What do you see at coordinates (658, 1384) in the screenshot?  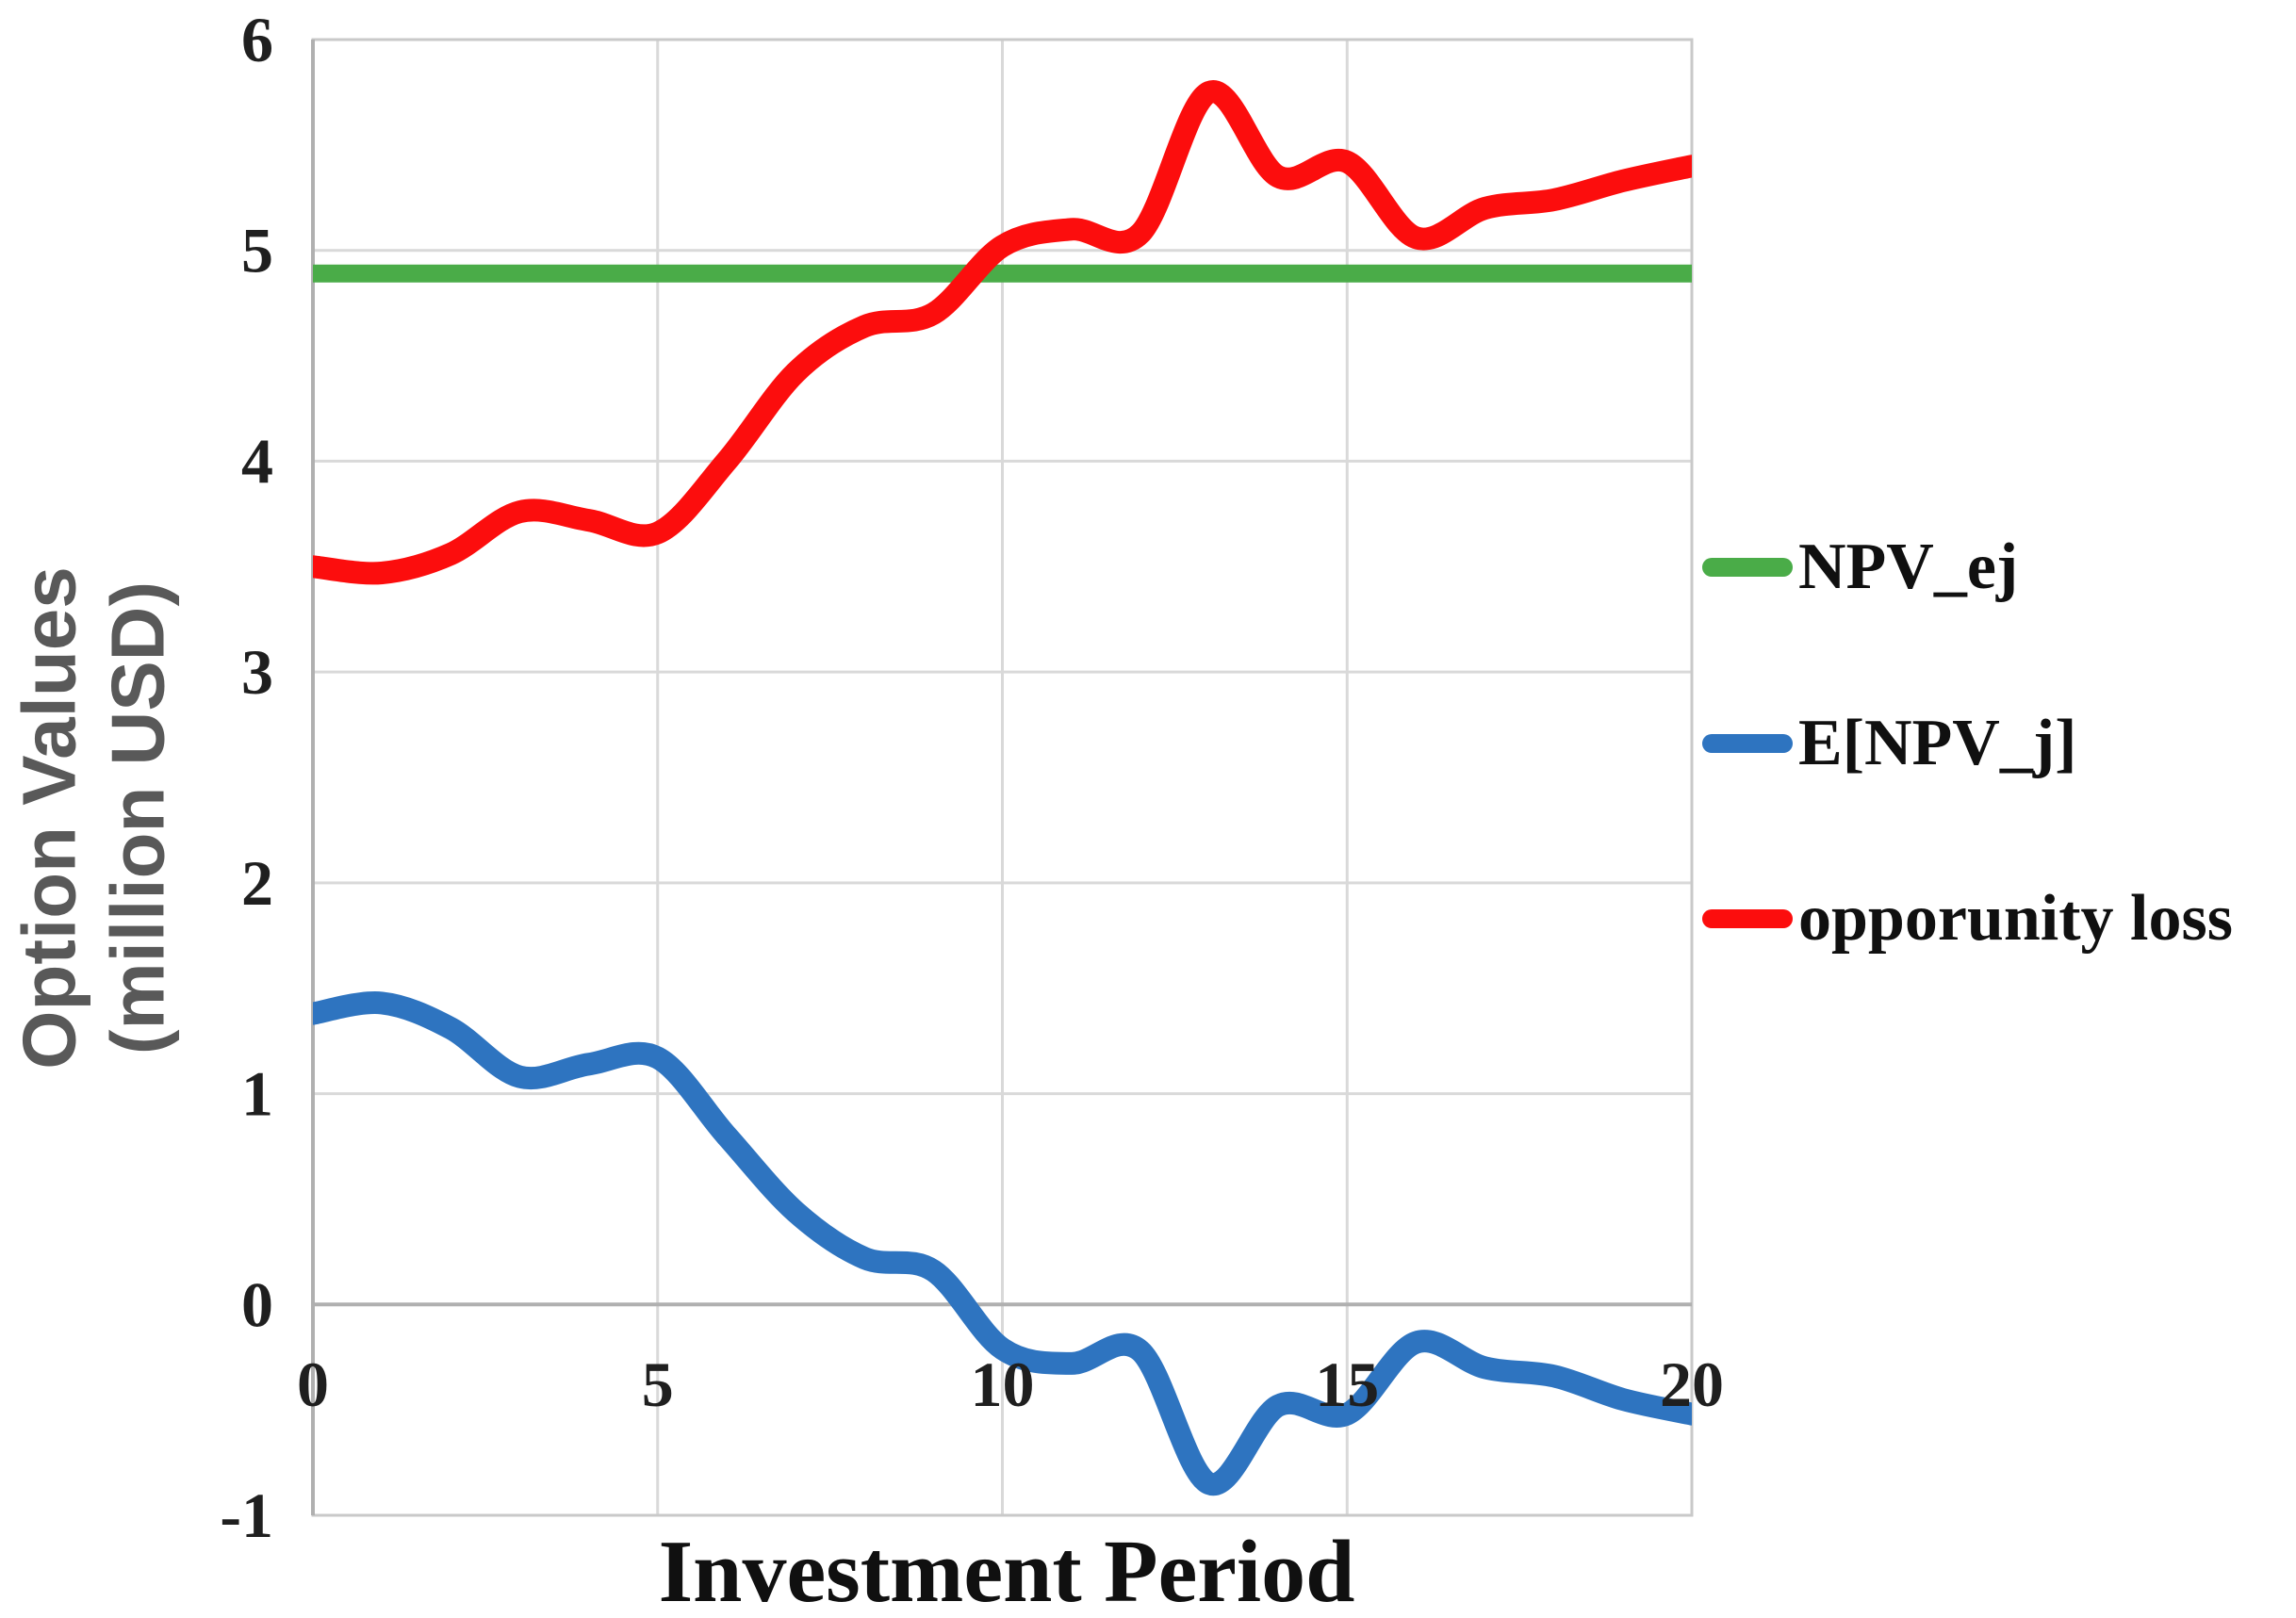 I see `x-tick-label: 5` at bounding box center [658, 1384].